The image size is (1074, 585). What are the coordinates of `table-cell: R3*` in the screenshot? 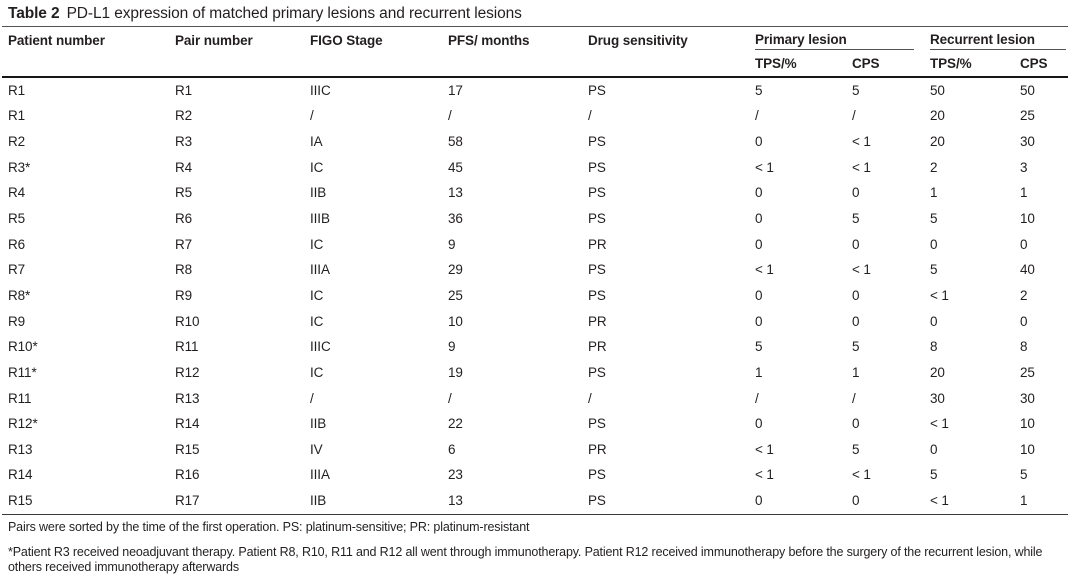 It's located at (19, 167).